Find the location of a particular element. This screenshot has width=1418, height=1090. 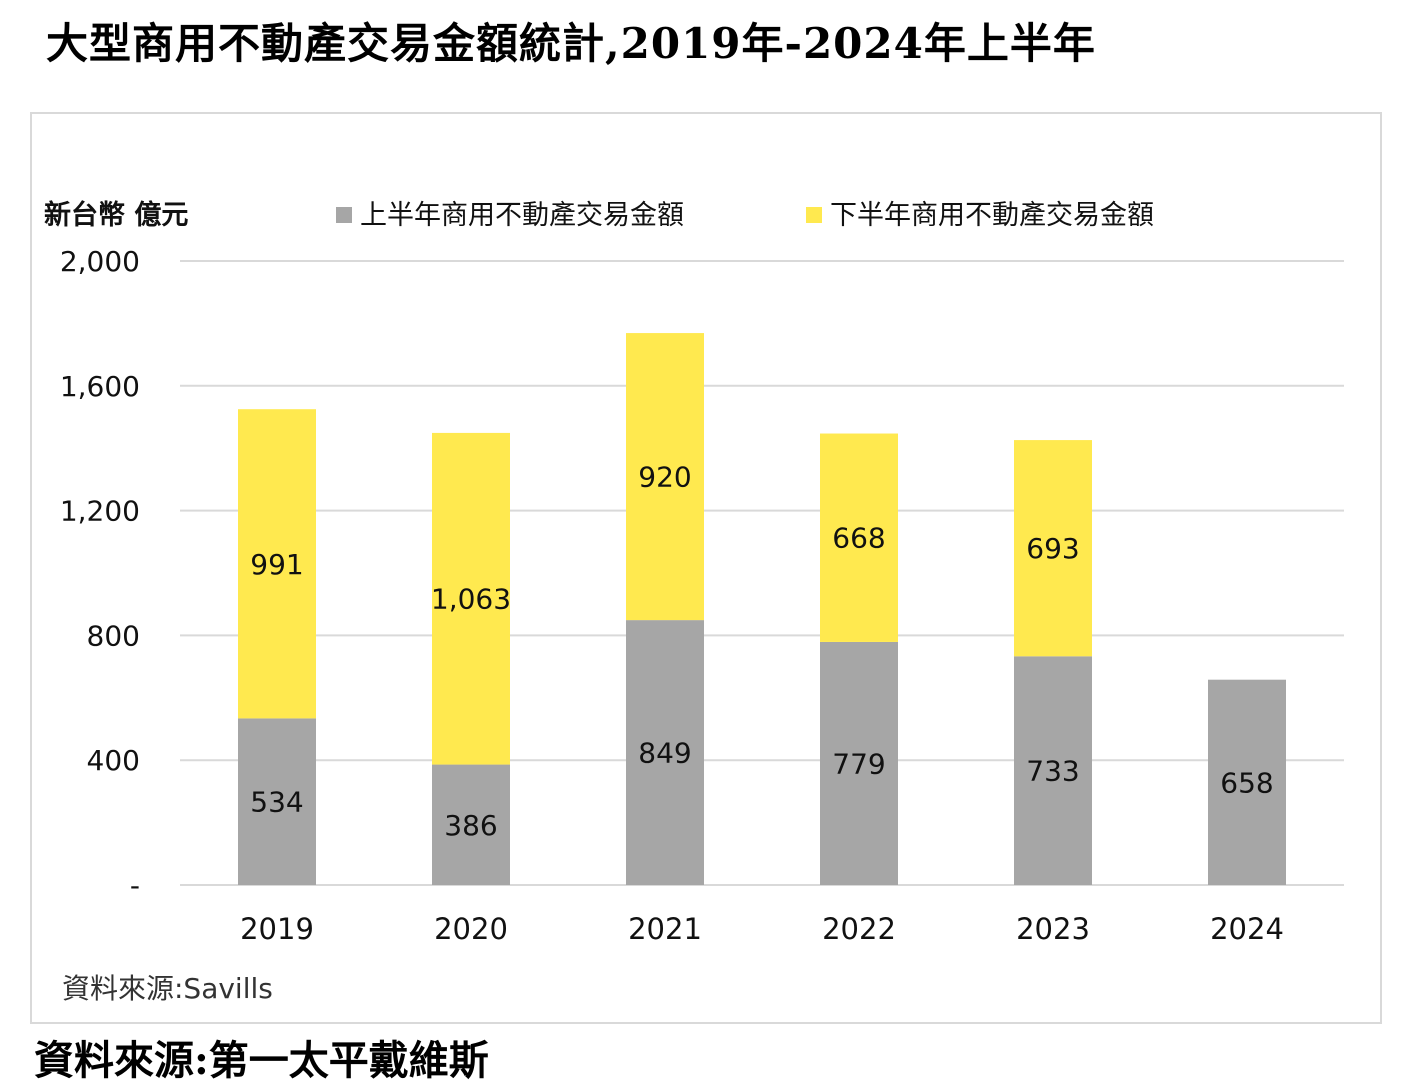

data-label-first-half-2020: 386 is located at coordinates (470, 825).